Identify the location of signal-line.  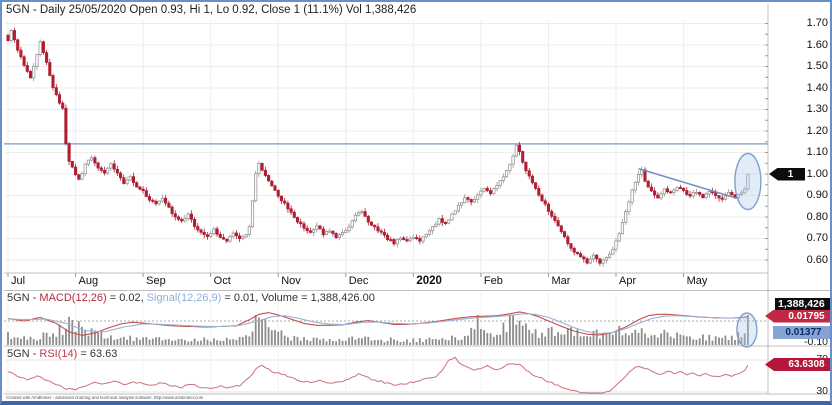
(377, 324).